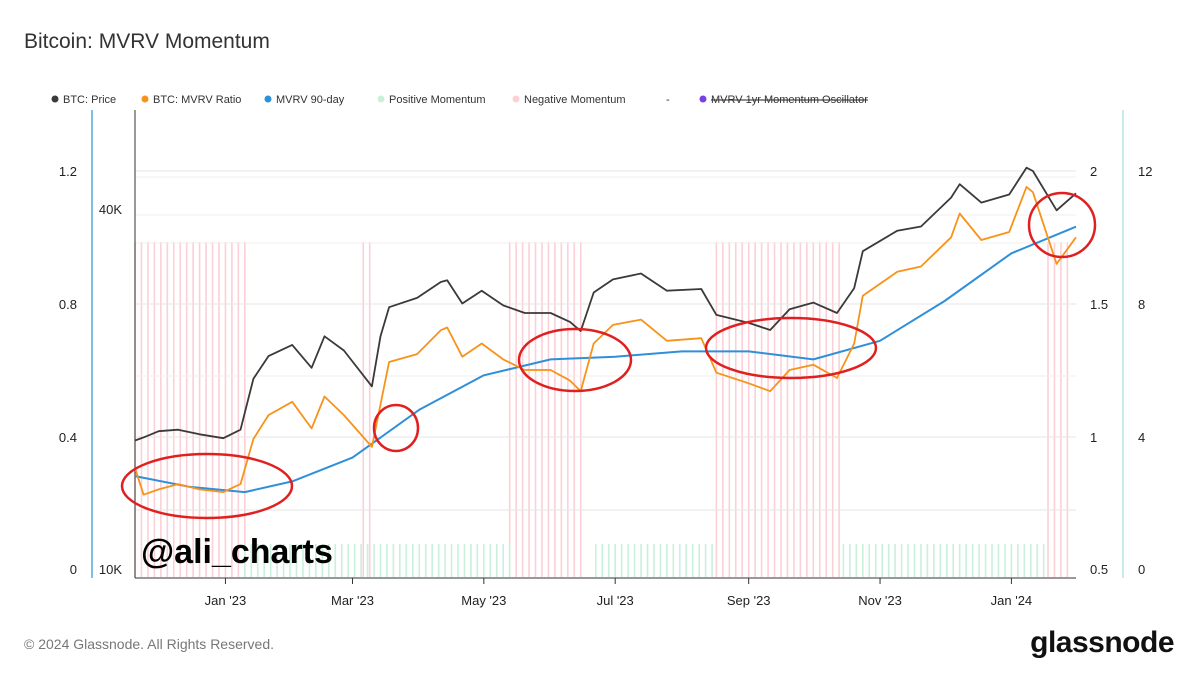  I want to click on legend-label-5: -, so click(668, 100).